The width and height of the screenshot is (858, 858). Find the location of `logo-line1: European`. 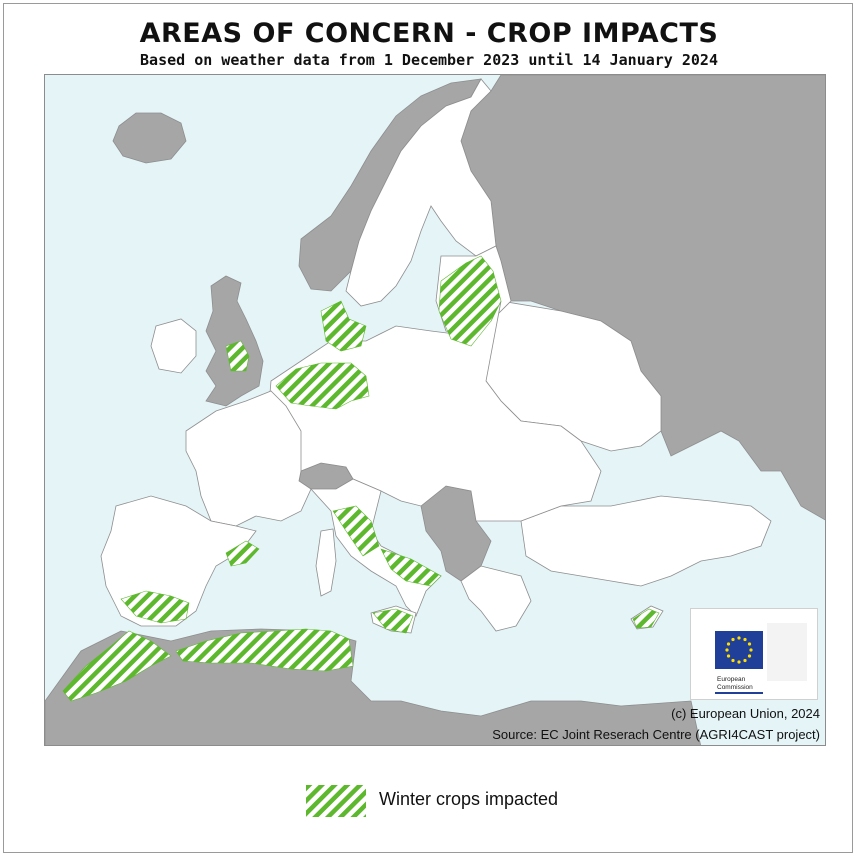

logo-line1: European is located at coordinates (731, 679).